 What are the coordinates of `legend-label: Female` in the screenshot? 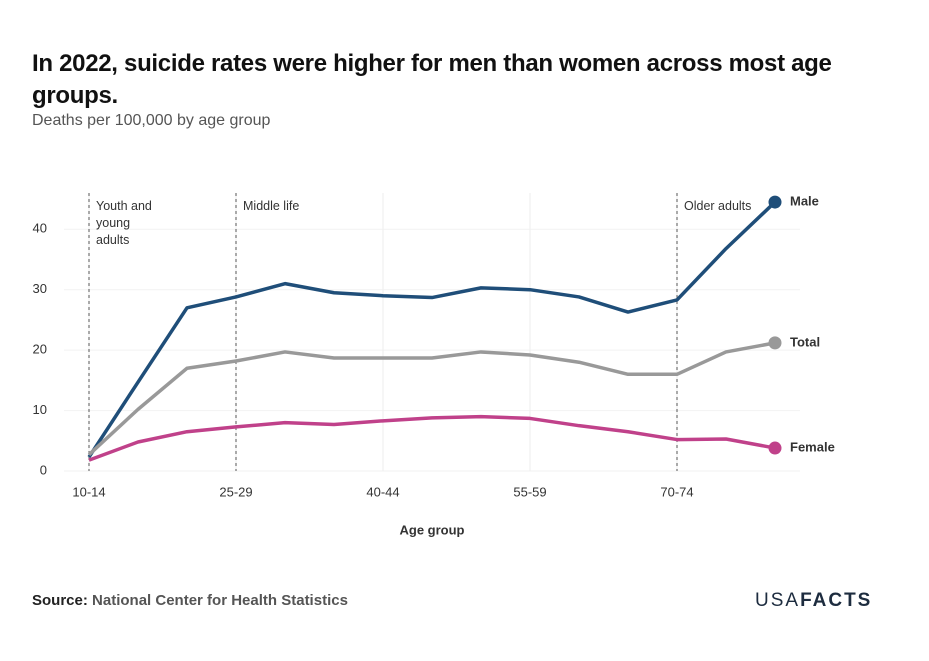 It's located at (812, 446).